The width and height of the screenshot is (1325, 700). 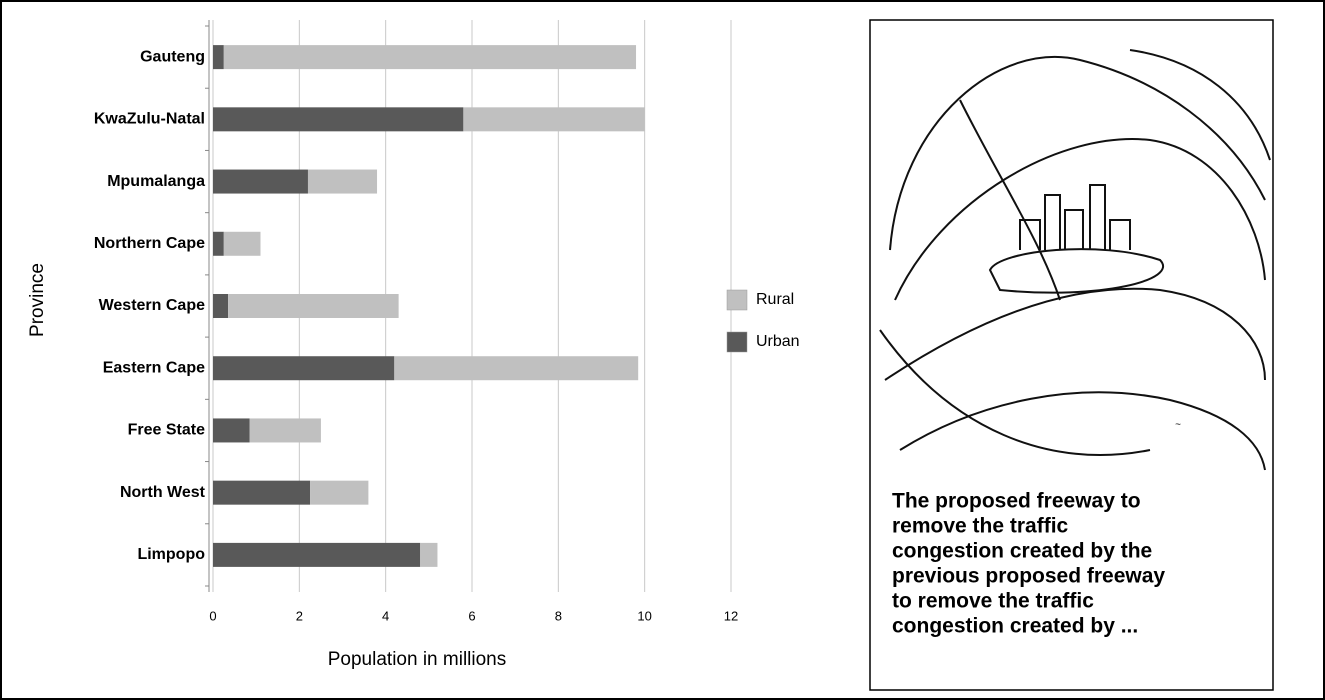 I want to click on y-tick-label: Gauteng, so click(x=172, y=56).